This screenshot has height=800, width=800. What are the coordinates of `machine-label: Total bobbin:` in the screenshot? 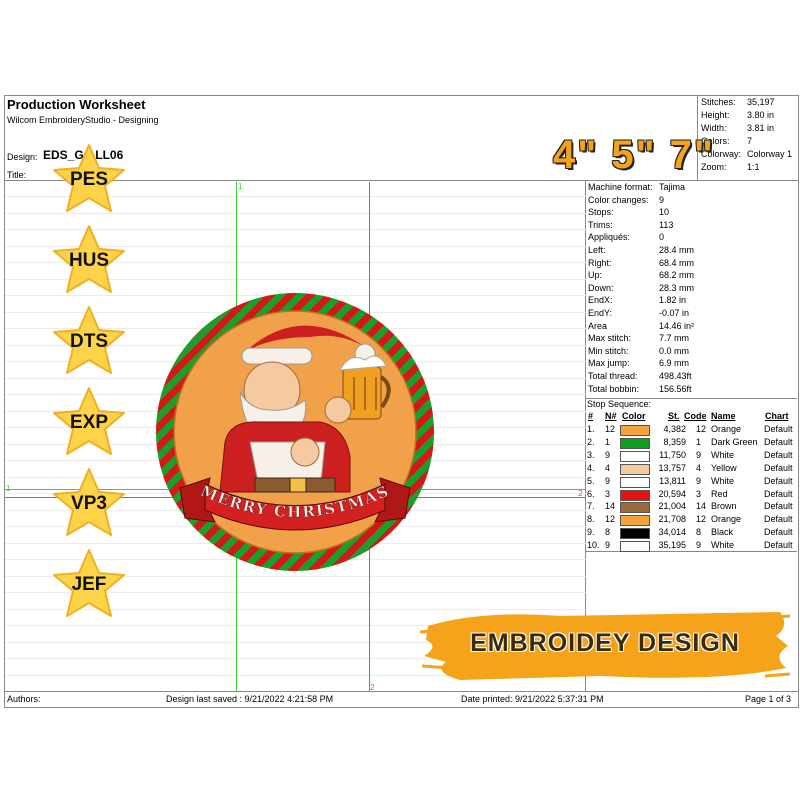 It's located at (614, 389).